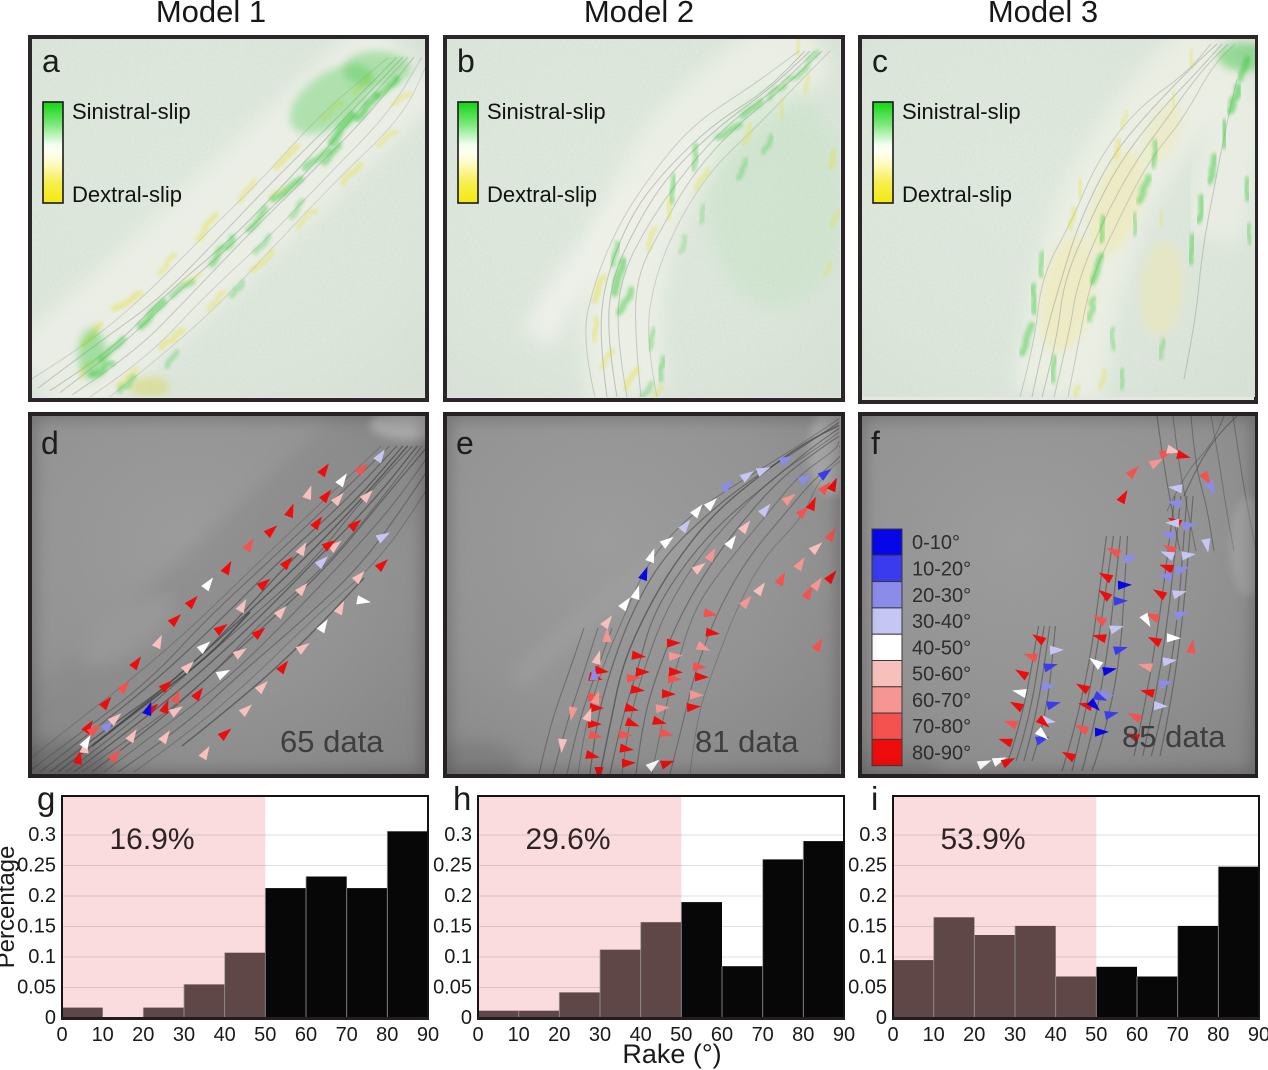 The image size is (1268, 1070). I want to click on svg-text: 60-70°, so click(941, 701).